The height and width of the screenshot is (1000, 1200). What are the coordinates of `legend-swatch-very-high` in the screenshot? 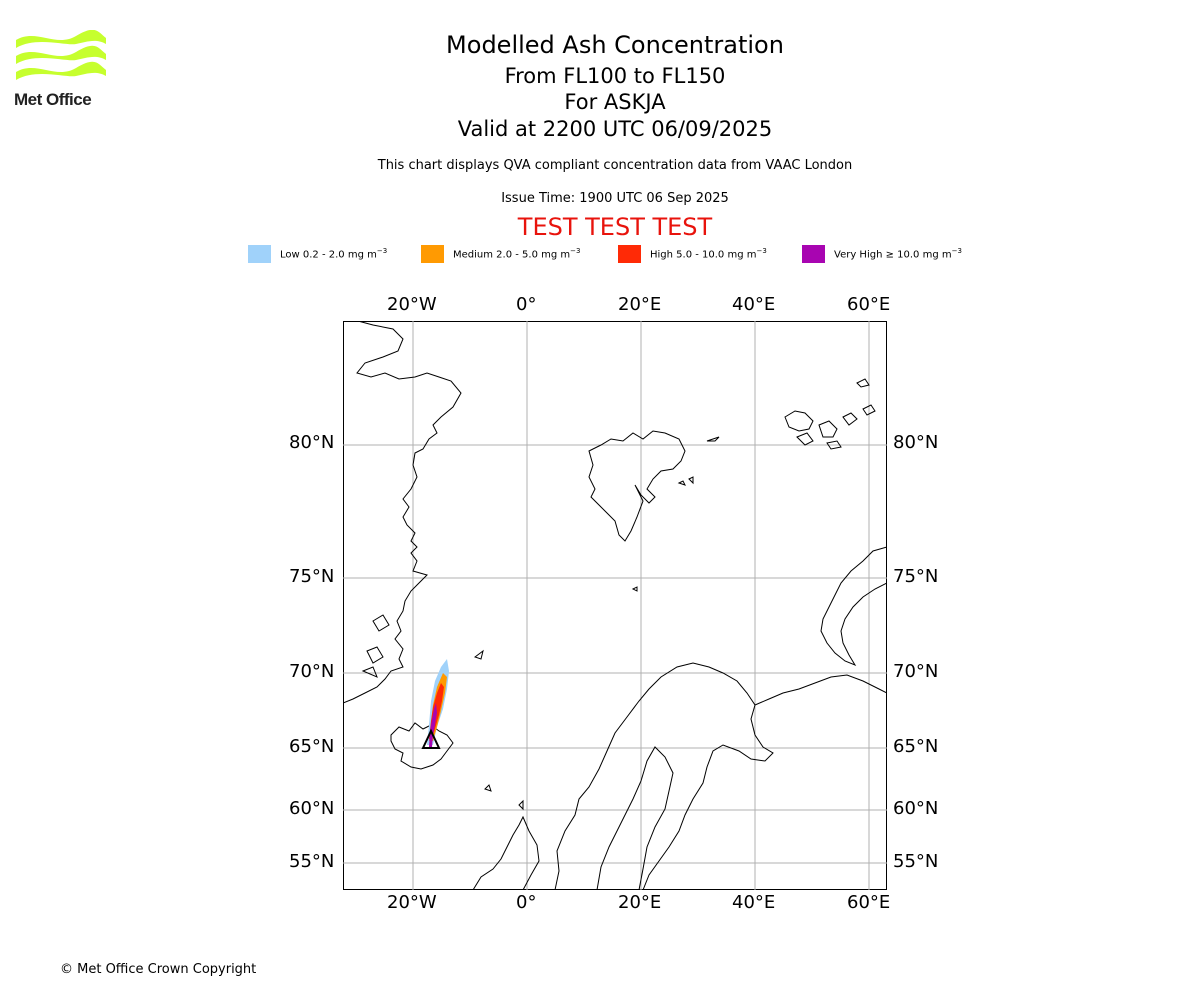 It's located at (813, 254).